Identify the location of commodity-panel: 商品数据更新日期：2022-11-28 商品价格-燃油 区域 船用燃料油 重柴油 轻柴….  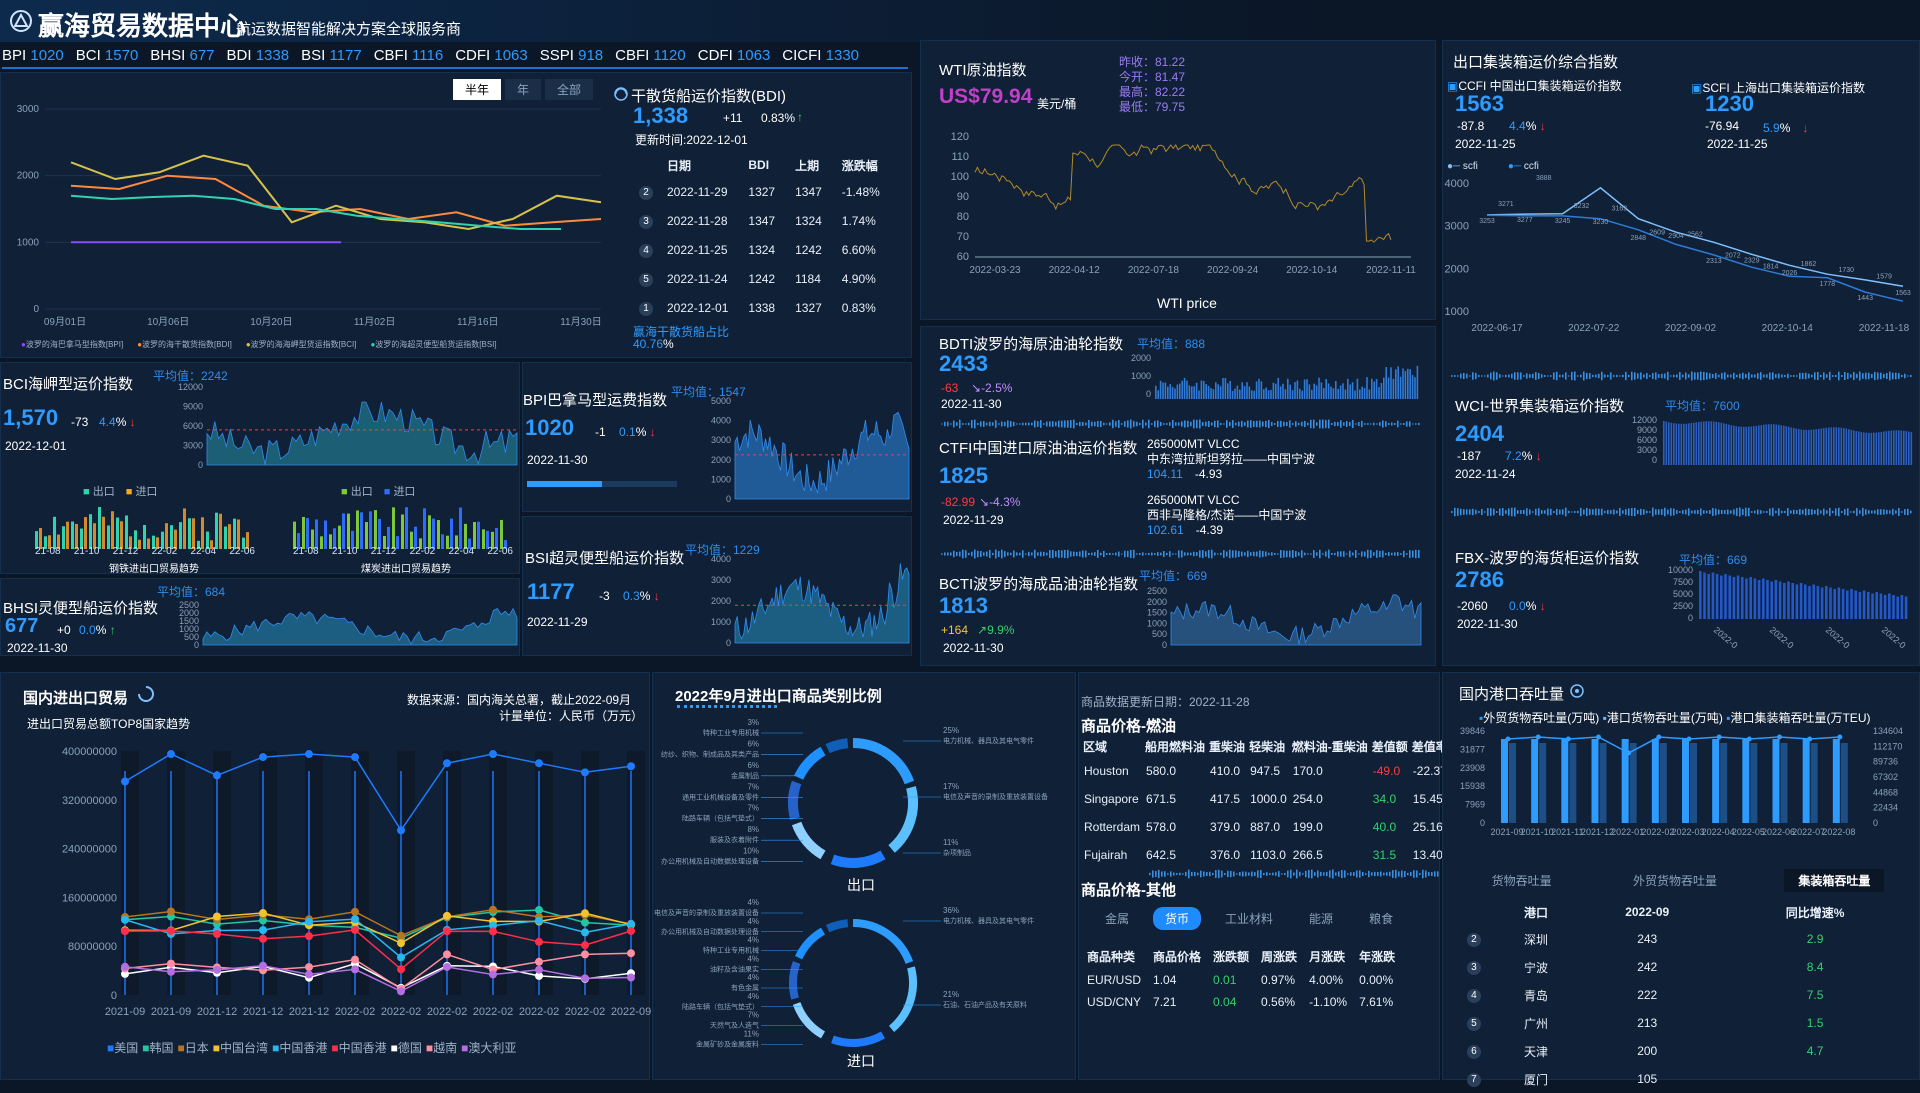
(1267, 876).